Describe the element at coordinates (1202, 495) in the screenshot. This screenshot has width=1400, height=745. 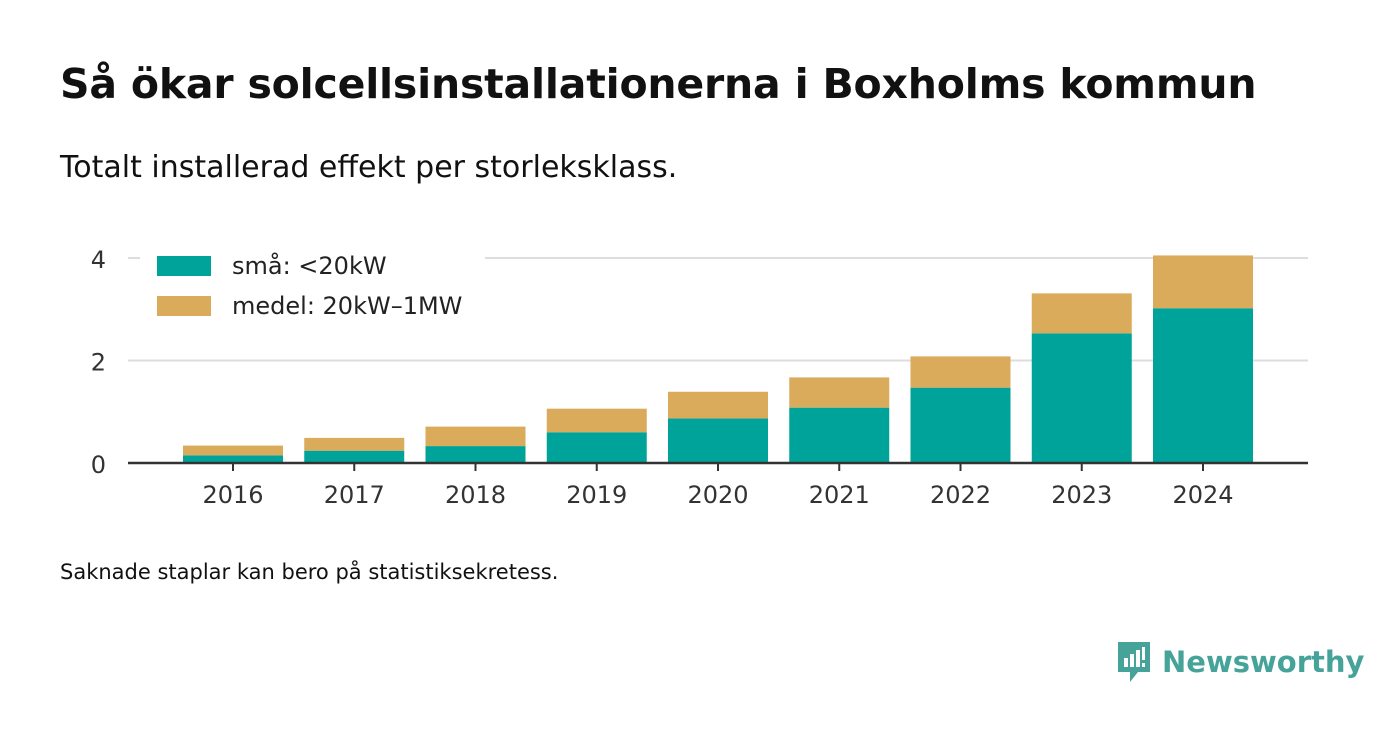
I see `x-tick-label: 2024` at that location.